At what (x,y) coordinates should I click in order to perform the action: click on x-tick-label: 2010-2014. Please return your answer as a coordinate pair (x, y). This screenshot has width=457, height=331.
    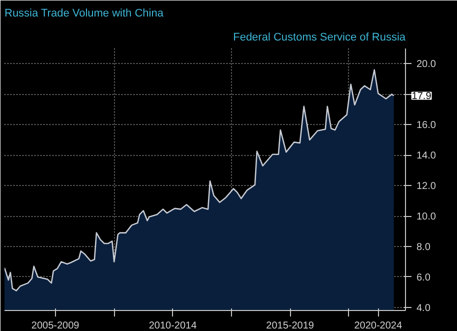
    Looking at the image, I should click on (173, 325).